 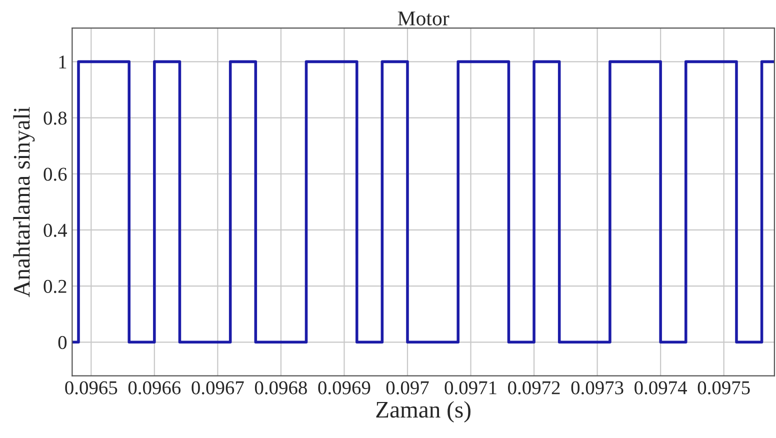 What do you see at coordinates (24, 202) in the screenshot?
I see `y-axis-title: Anahtarlama sinyali` at bounding box center [24, 202].